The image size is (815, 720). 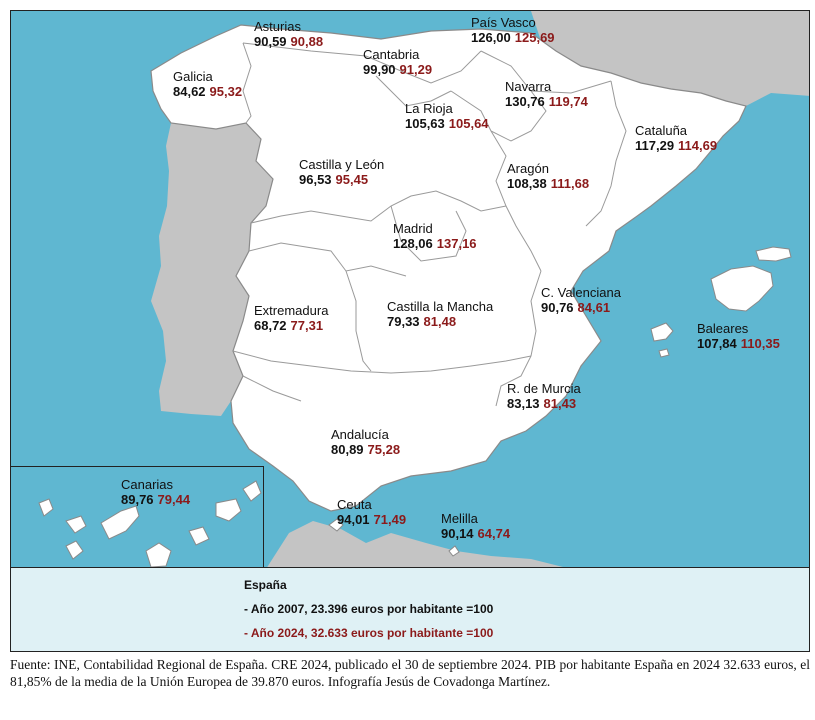 I want to click on label-castilla-mancha: Castilla la Mancha 79,33 81,48, so click(x=440, y=314).